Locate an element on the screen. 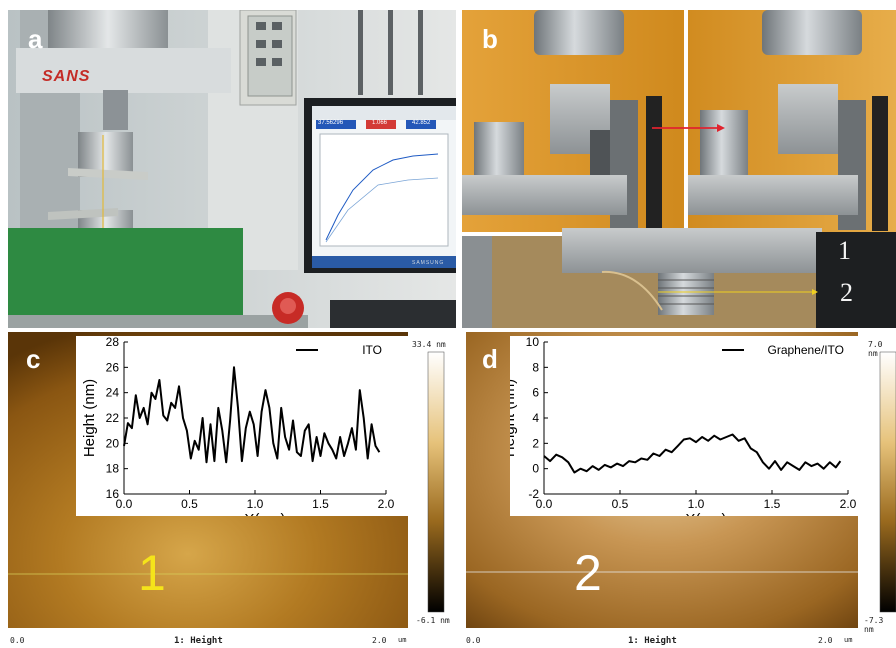 This screenshot has width=896, height=648. chart-c-y-tick-label: 28 is located at coordinates (113, 342).